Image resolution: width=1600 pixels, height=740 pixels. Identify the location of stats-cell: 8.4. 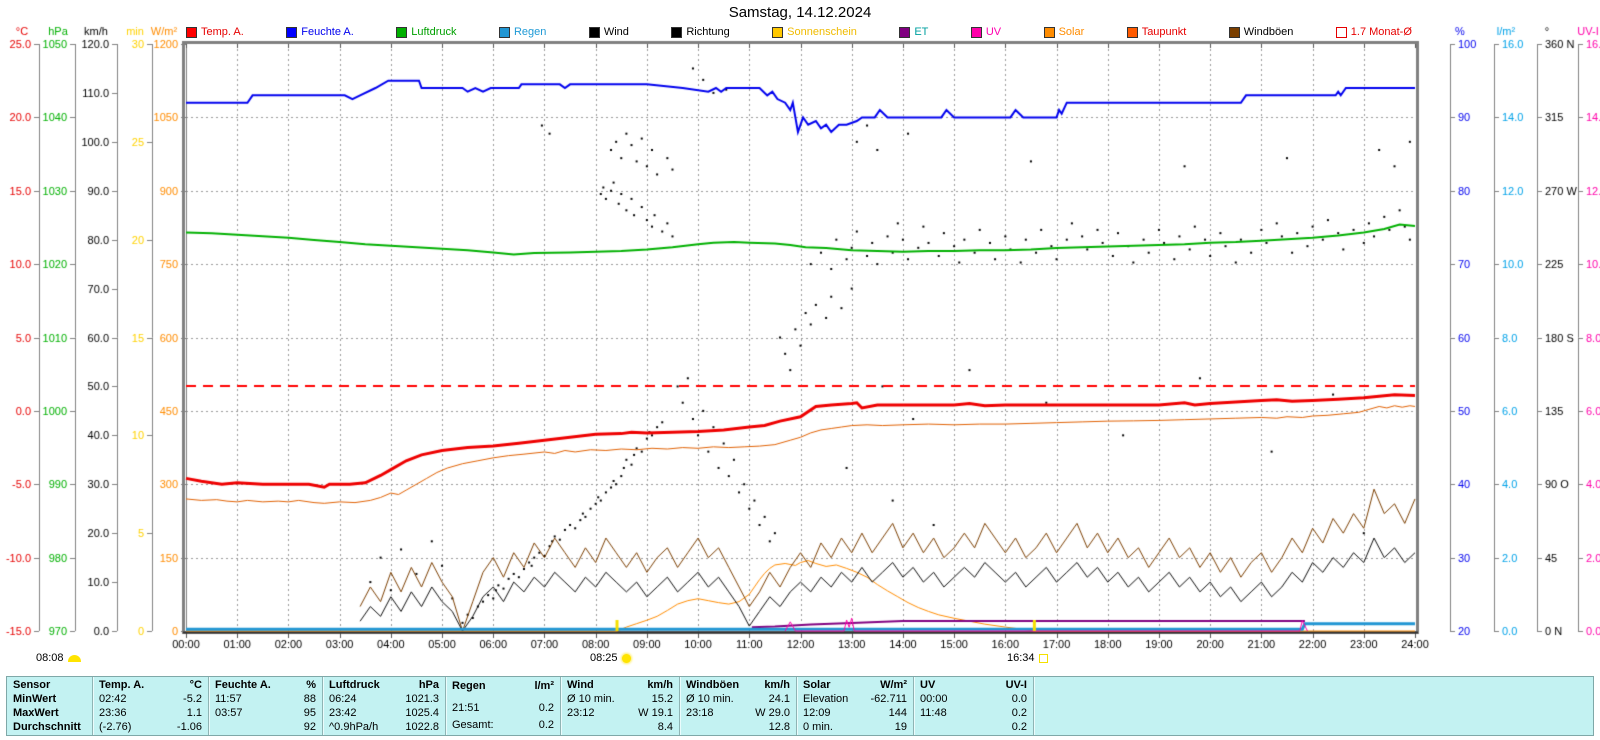
(665, 726).